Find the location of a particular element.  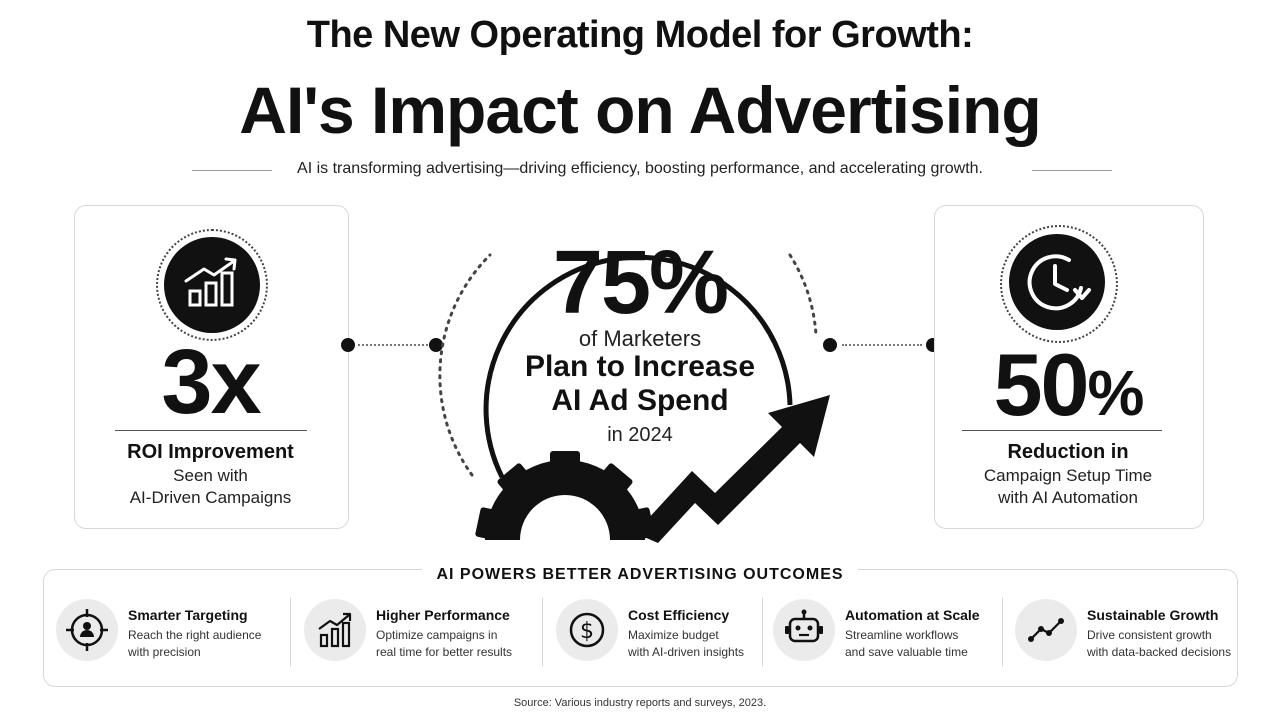

center-line-3: AI Ad Spend is located at coordinates (640, 400).